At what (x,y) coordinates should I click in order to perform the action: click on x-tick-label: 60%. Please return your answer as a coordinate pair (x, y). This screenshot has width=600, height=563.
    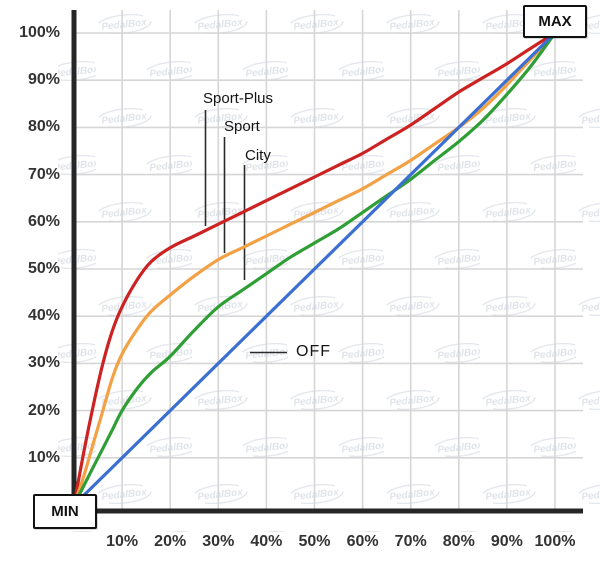
    Looking at the image, I should click on (362, 541).